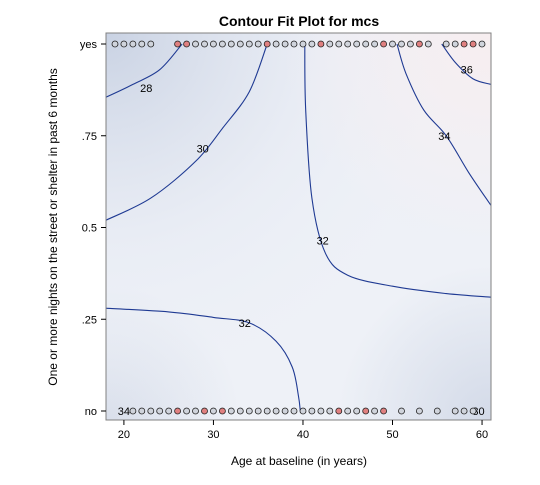 The height and width of the screenshot is (485, 540). I want to click on y-tick-label: 0.5, so click(89, 229).